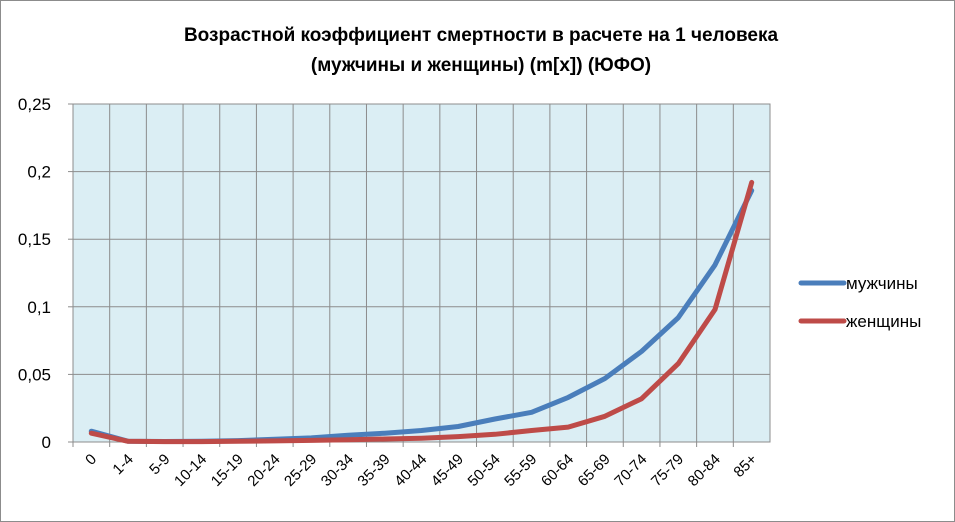  I want to click on x-tick-label: 40-44, so click(410, 470).